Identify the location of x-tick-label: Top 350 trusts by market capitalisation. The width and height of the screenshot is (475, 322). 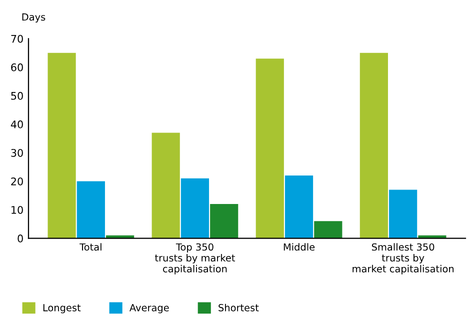
(195, 258).